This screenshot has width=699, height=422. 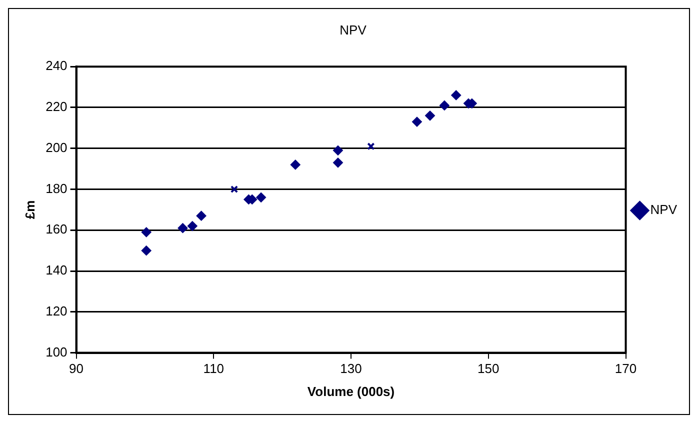 What do you see at coordinates (625, 368) in the screenshot?
I see `x-tick-label: 170` at bounding box center [625, 368].